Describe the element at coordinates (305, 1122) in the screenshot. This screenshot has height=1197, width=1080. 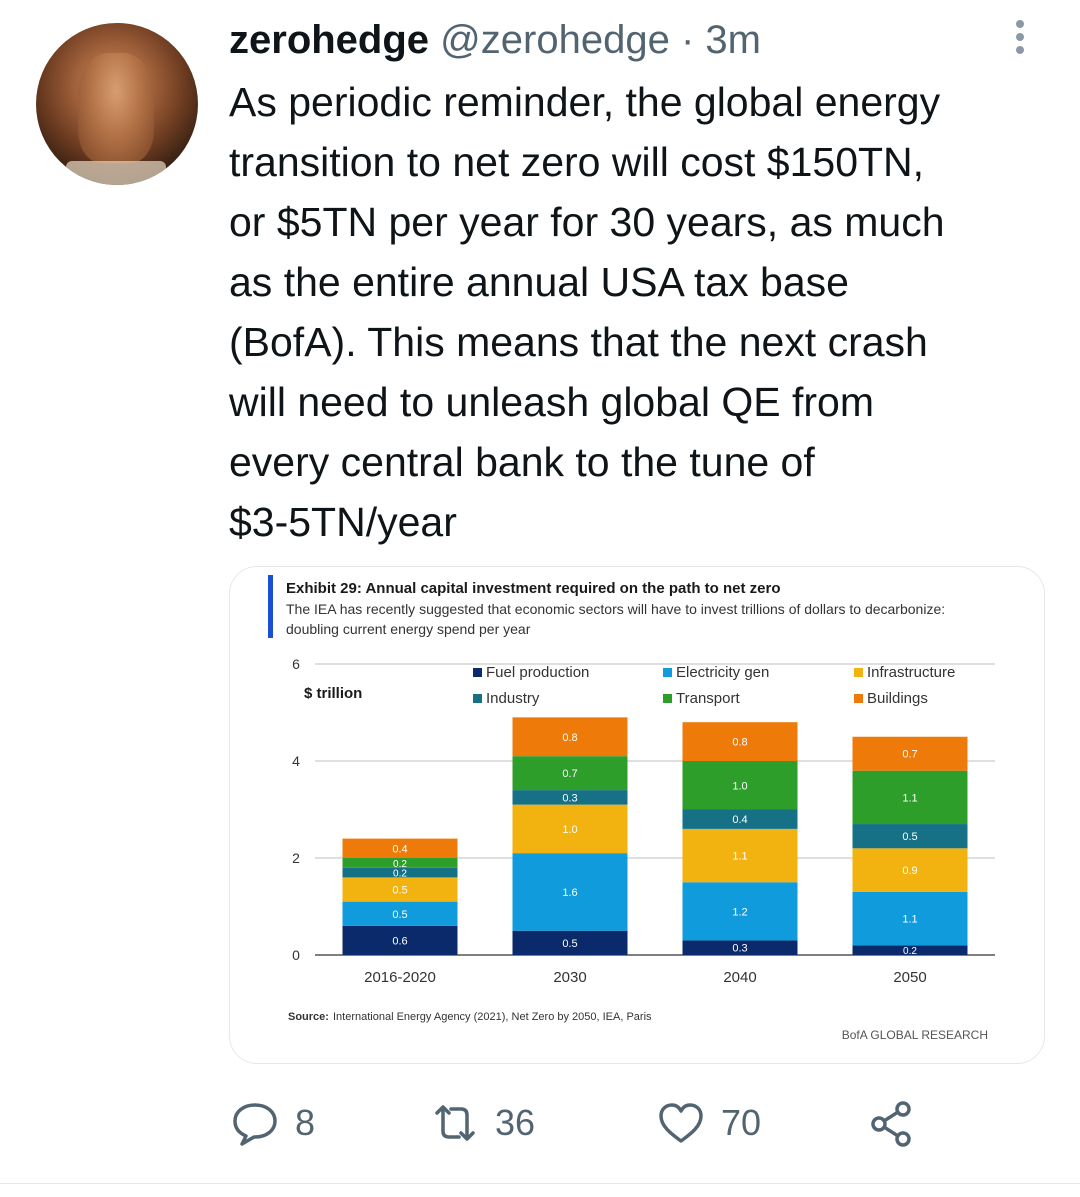
I see `reply-count: 8` at that location.